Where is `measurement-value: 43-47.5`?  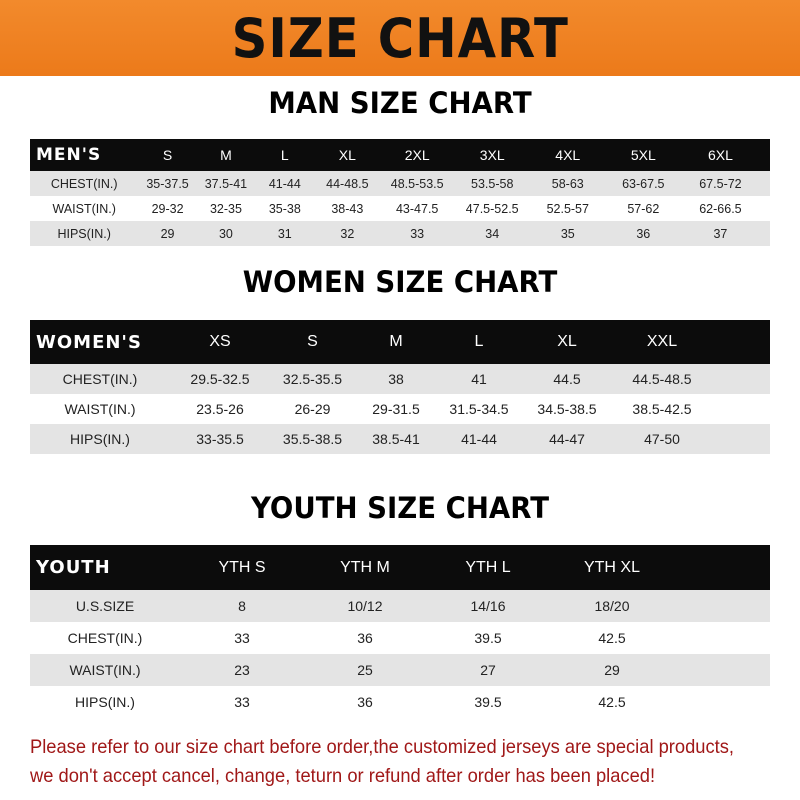 measurement-value: 43-47.5 is located at coordinates (417, 208).